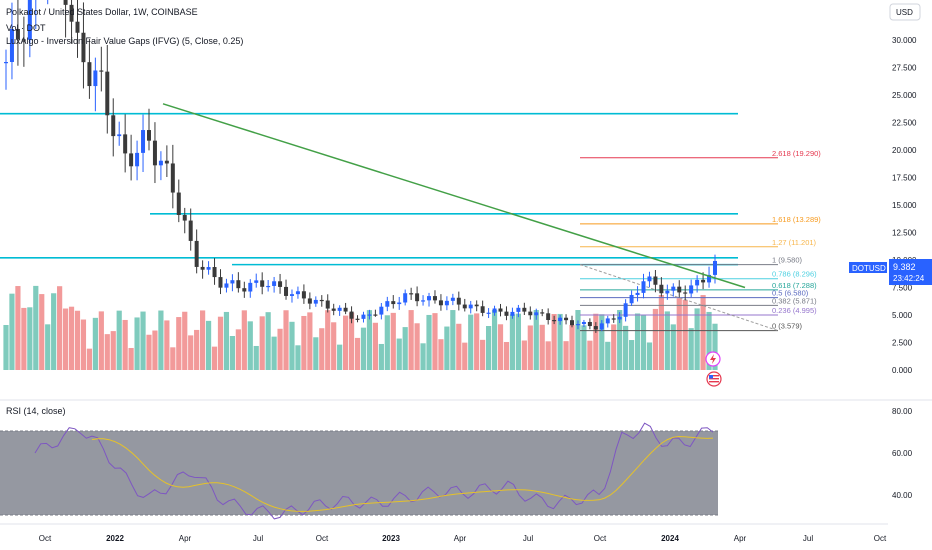 The width and height of the screenshot is (932, 550). I want to click on fib-label: 2.618 (19.290), so click(796, 153).